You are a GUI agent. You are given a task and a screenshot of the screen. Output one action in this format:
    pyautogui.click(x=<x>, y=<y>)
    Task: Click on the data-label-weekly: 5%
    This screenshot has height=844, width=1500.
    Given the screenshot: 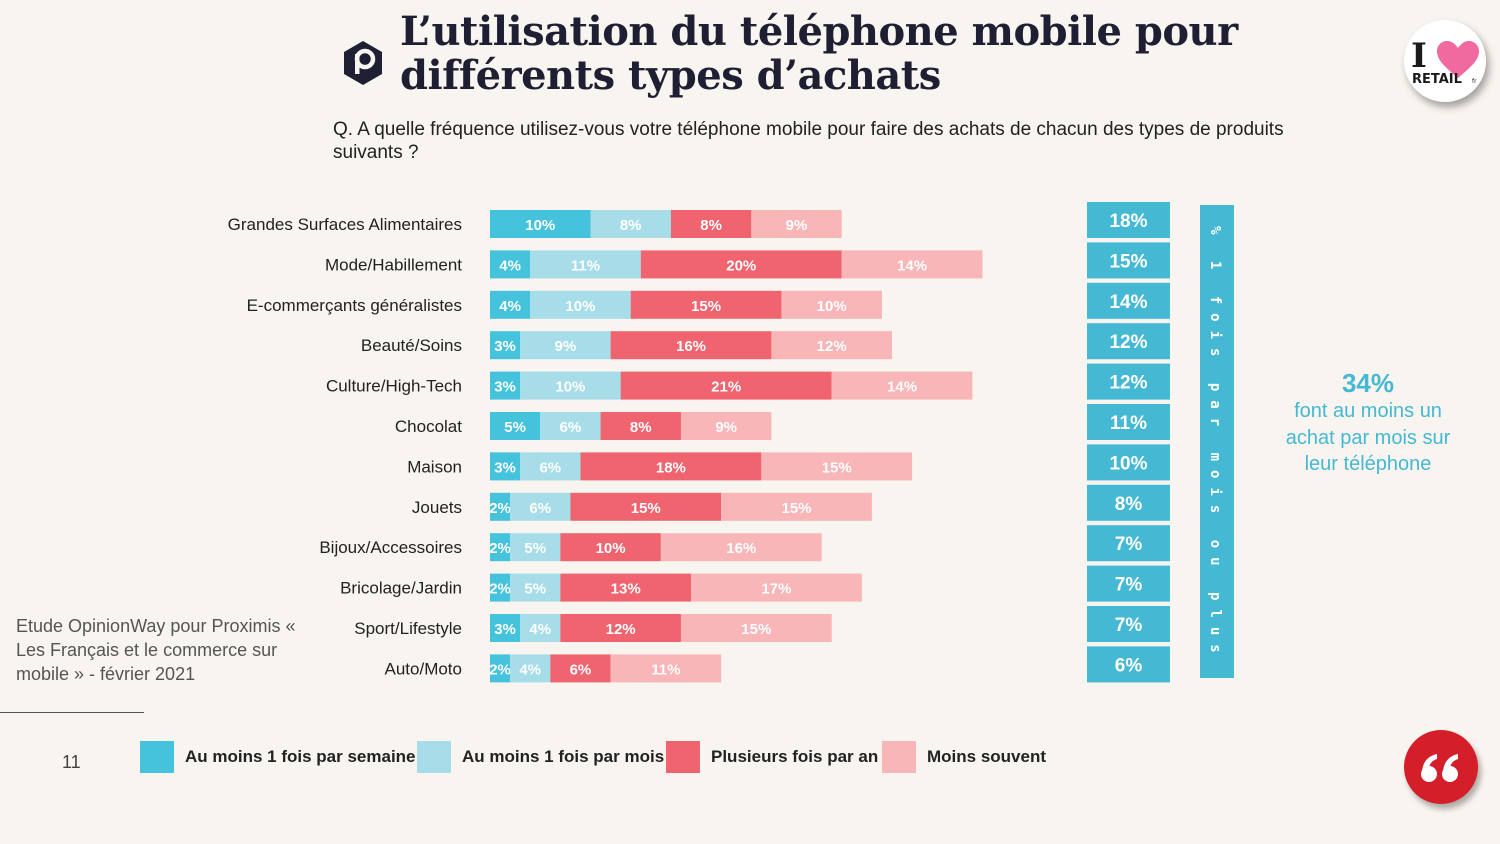 What is the action you would take?
    pyautogui.click(x=515, y=427)
    